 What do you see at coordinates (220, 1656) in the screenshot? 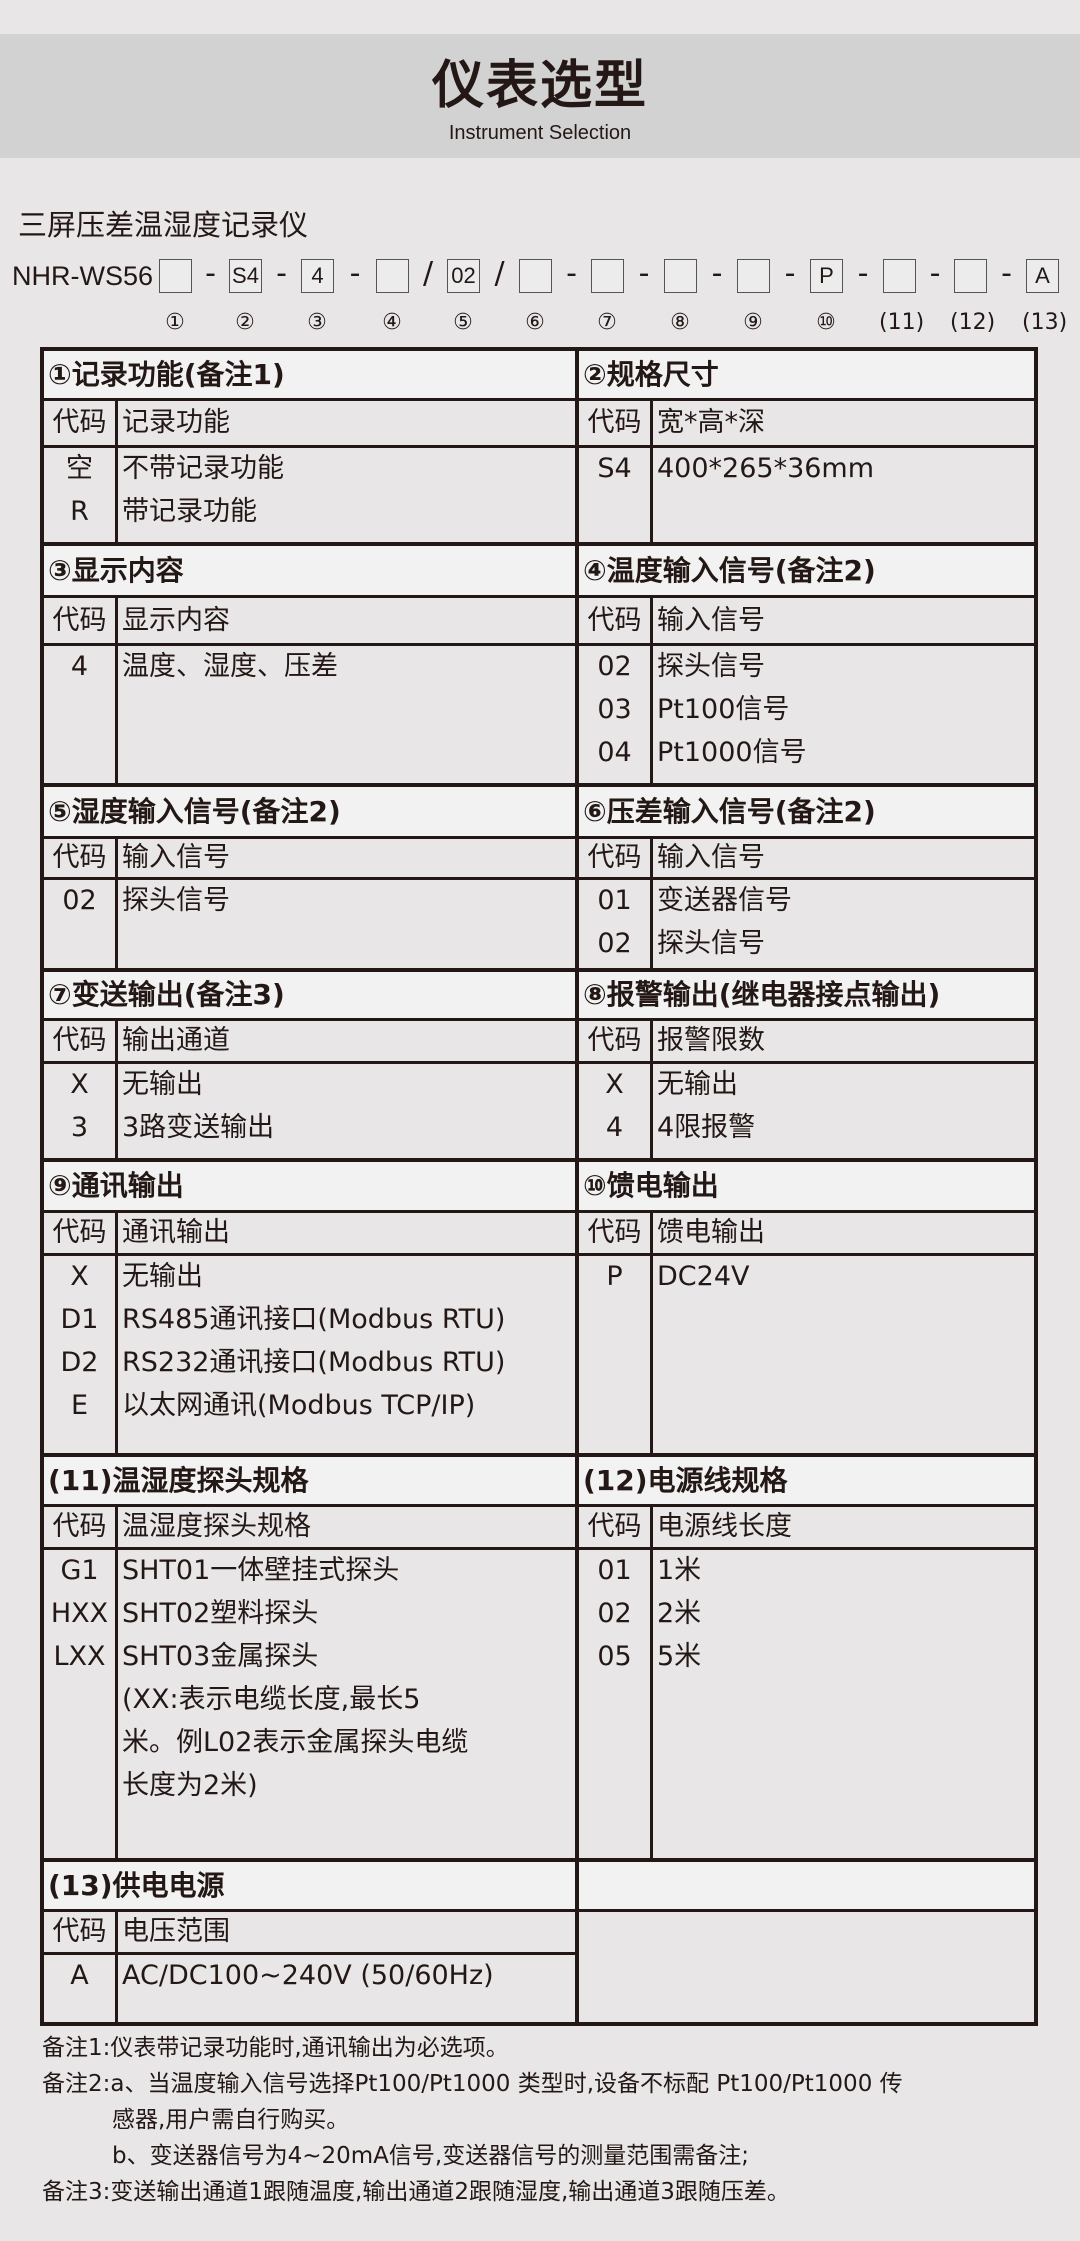
I see `description-cell: SHT03金属探头` at bounding box center [220, 1656].